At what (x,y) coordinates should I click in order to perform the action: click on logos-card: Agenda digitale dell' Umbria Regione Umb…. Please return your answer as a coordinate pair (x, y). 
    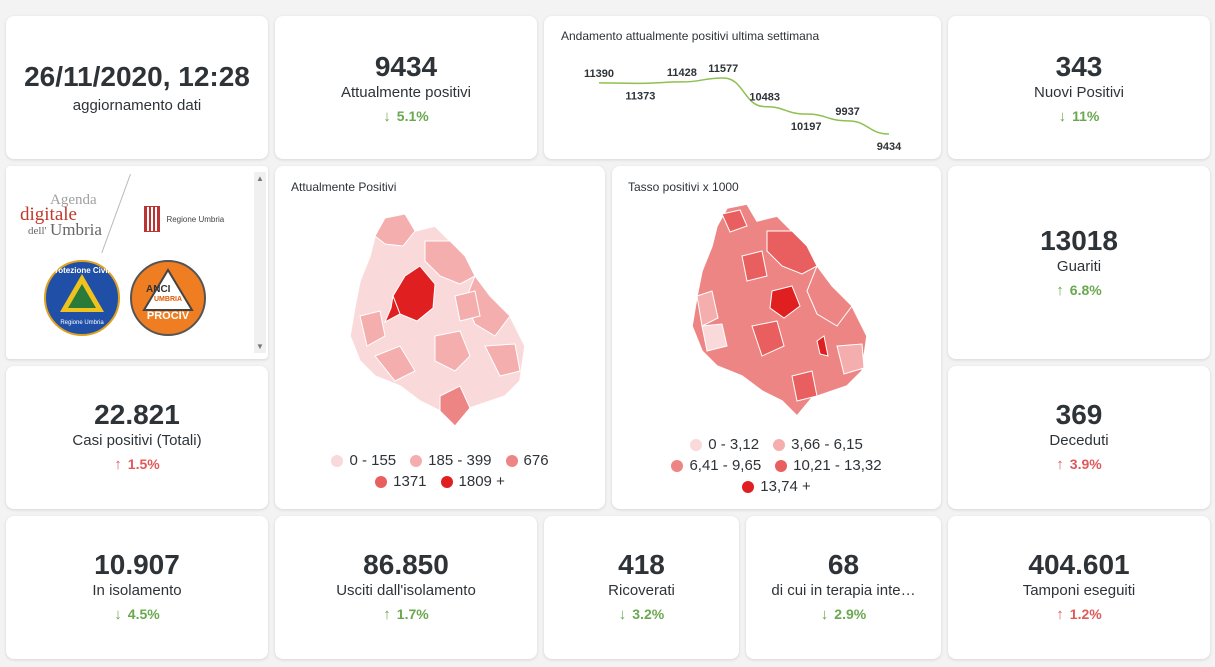
    Looking at the image, I should click on (137, 262).